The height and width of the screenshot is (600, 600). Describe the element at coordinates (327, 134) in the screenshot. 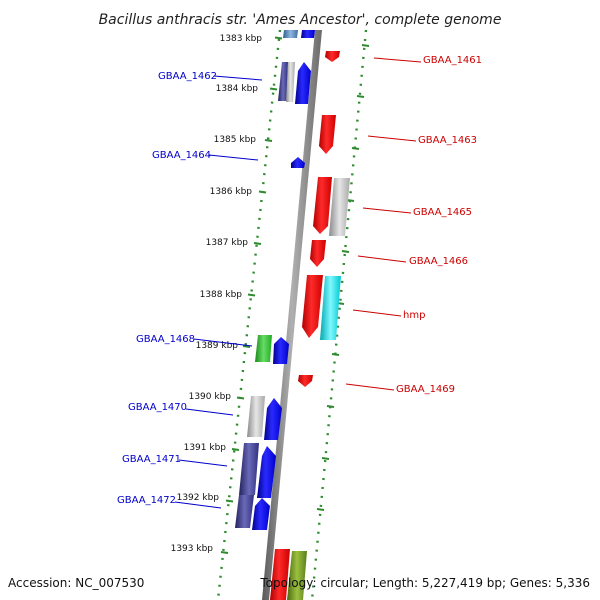

I see `feature-gbaa-1463-arrow` at that location.